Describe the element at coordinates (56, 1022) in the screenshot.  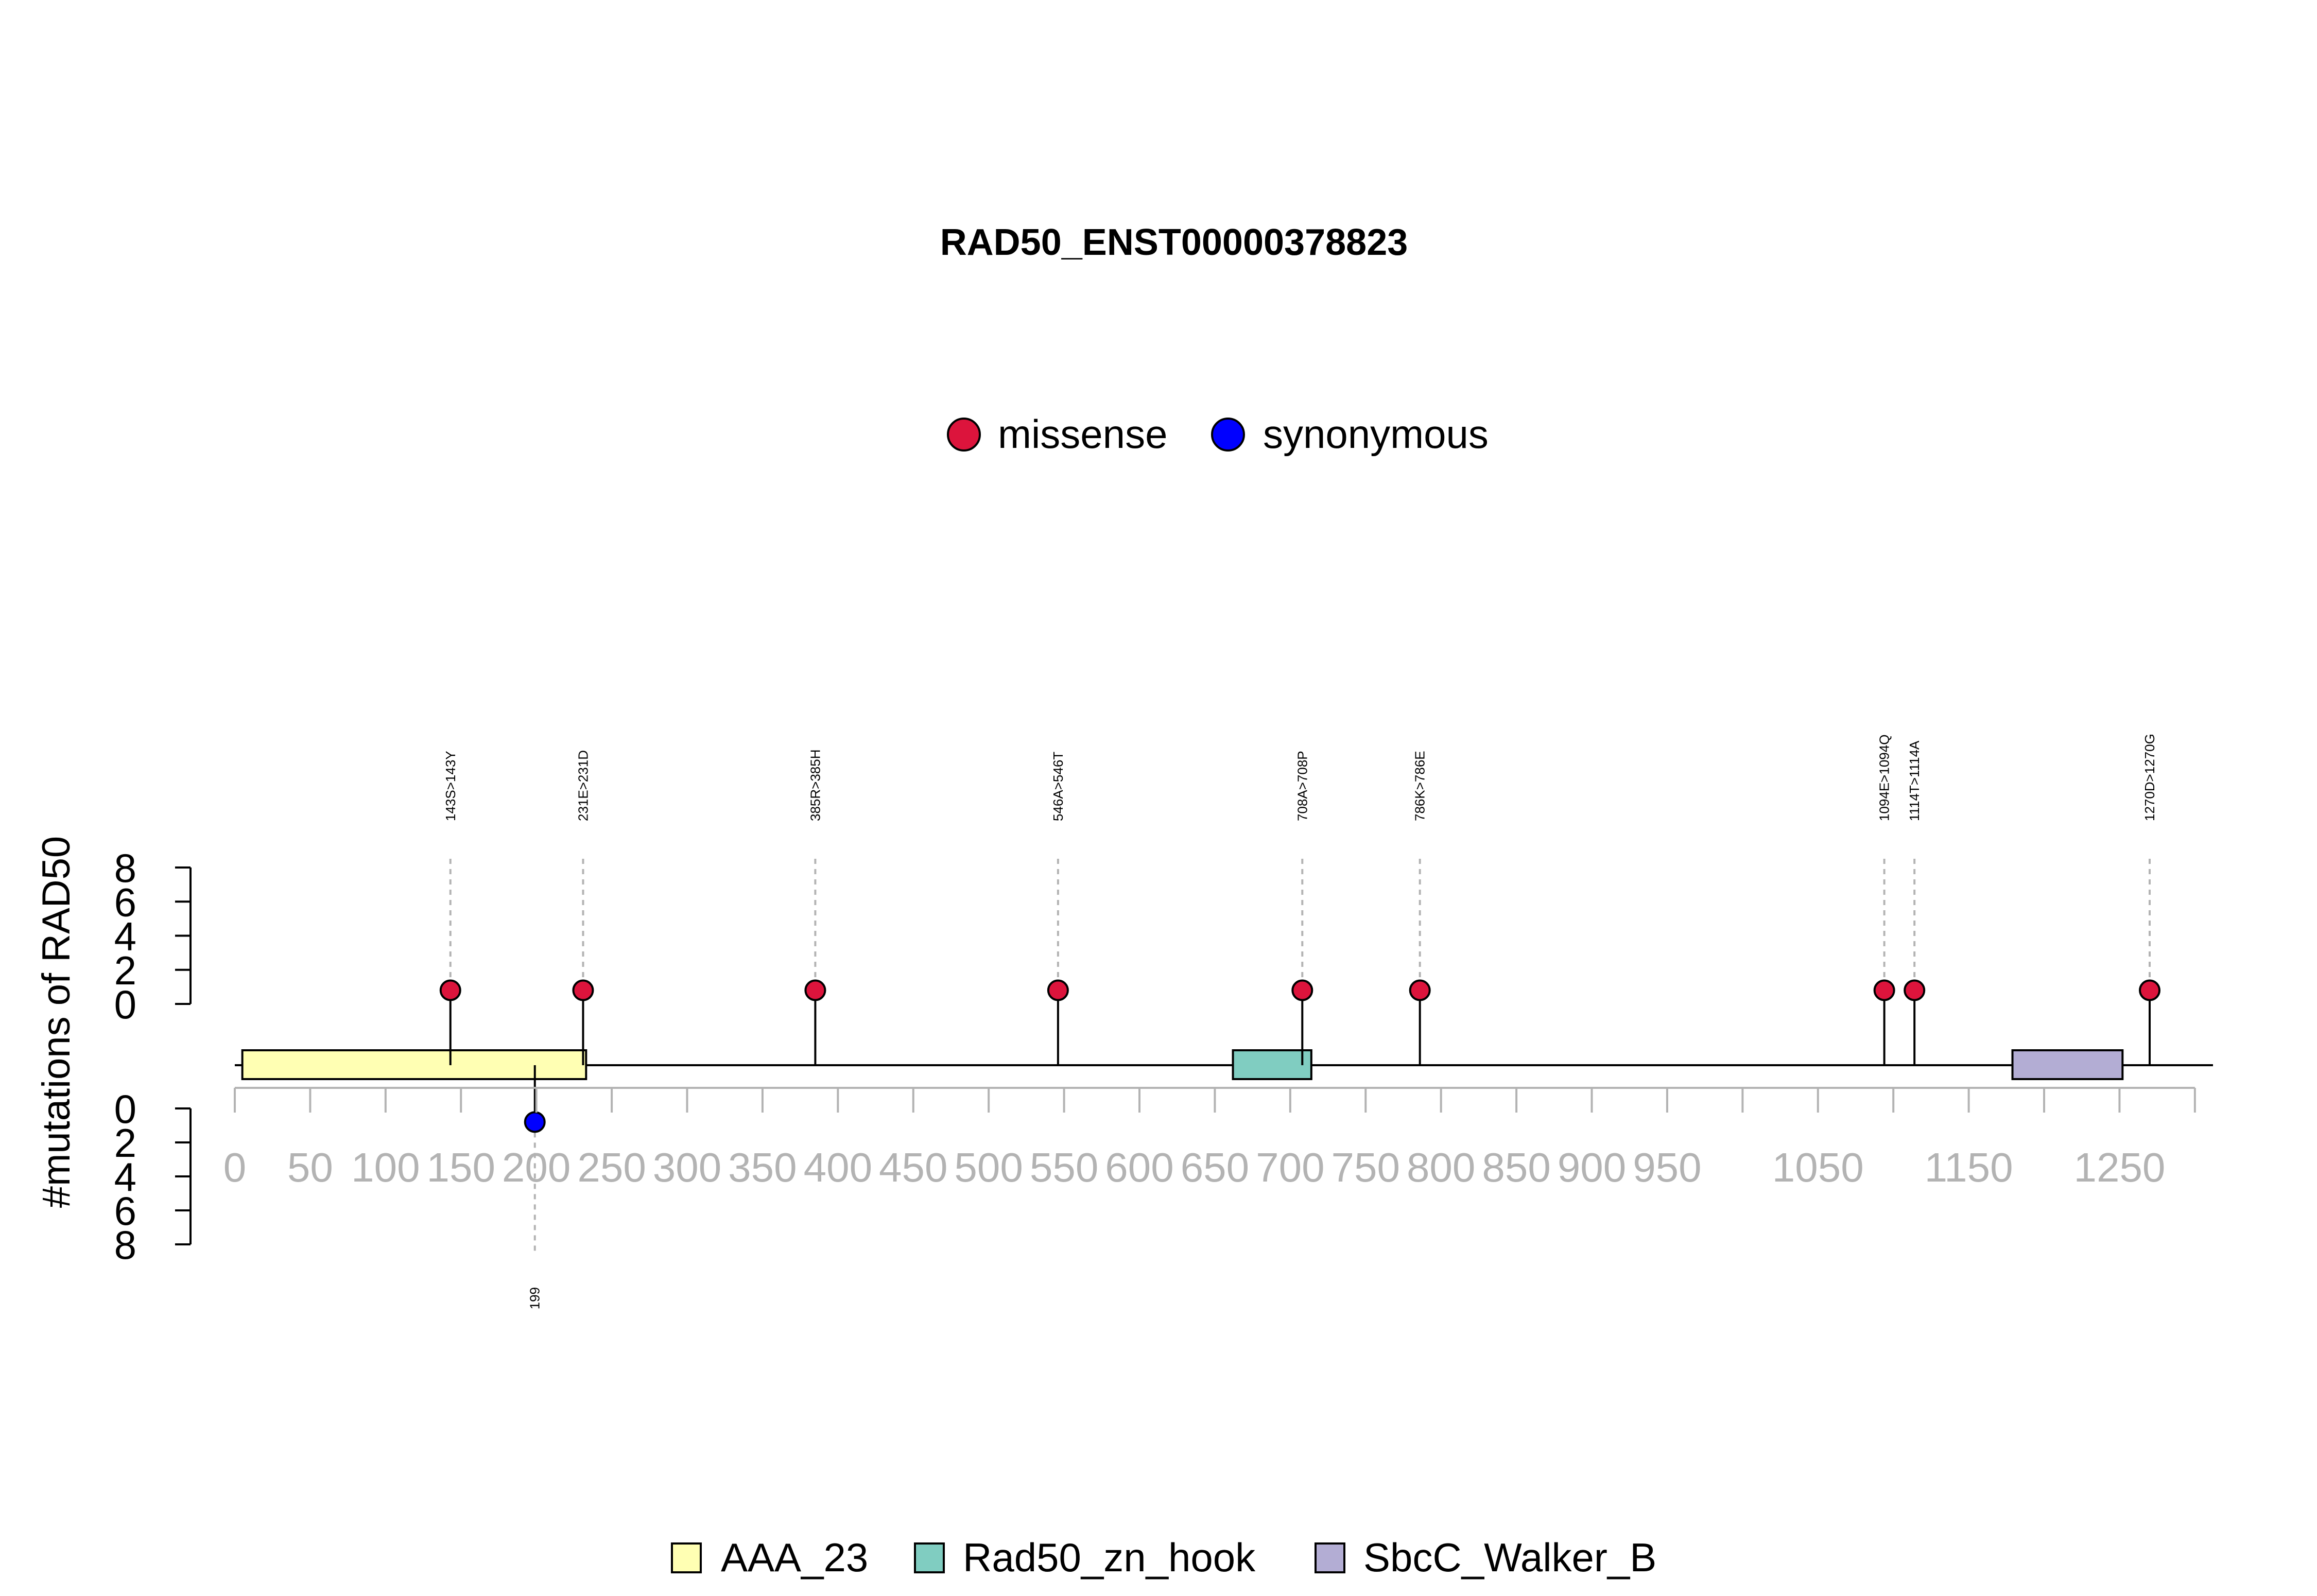
I see `y-axis-label: #mutations of RAD50` at that location.